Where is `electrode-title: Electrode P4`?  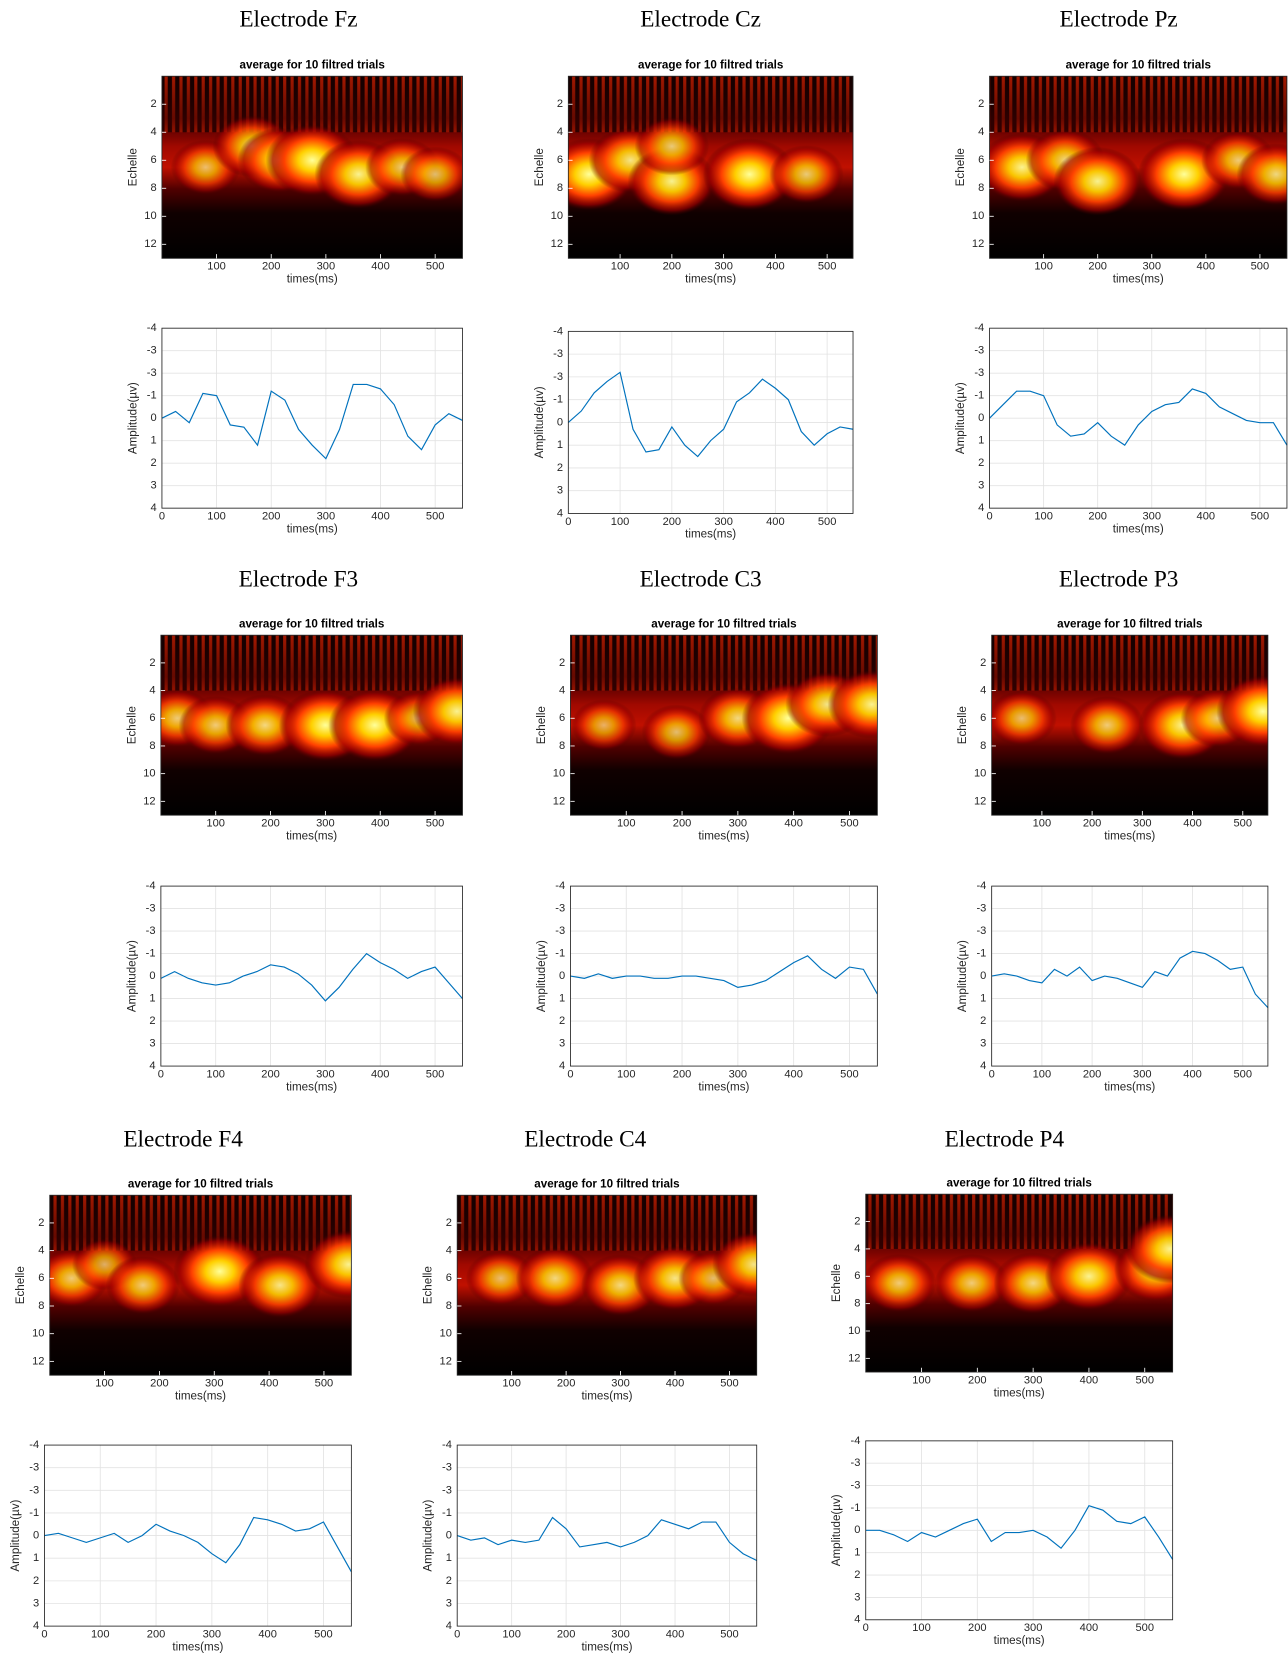
electrode-title: Electrode P4 is located at coordinates (1005, 1140).